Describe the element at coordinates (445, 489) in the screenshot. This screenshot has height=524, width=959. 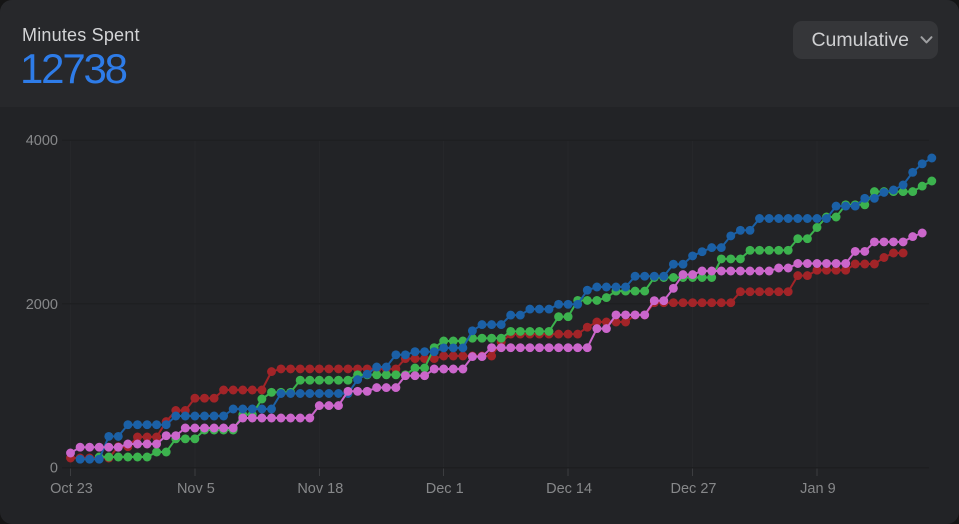
I see `svg-text: Dec 1` at that location.